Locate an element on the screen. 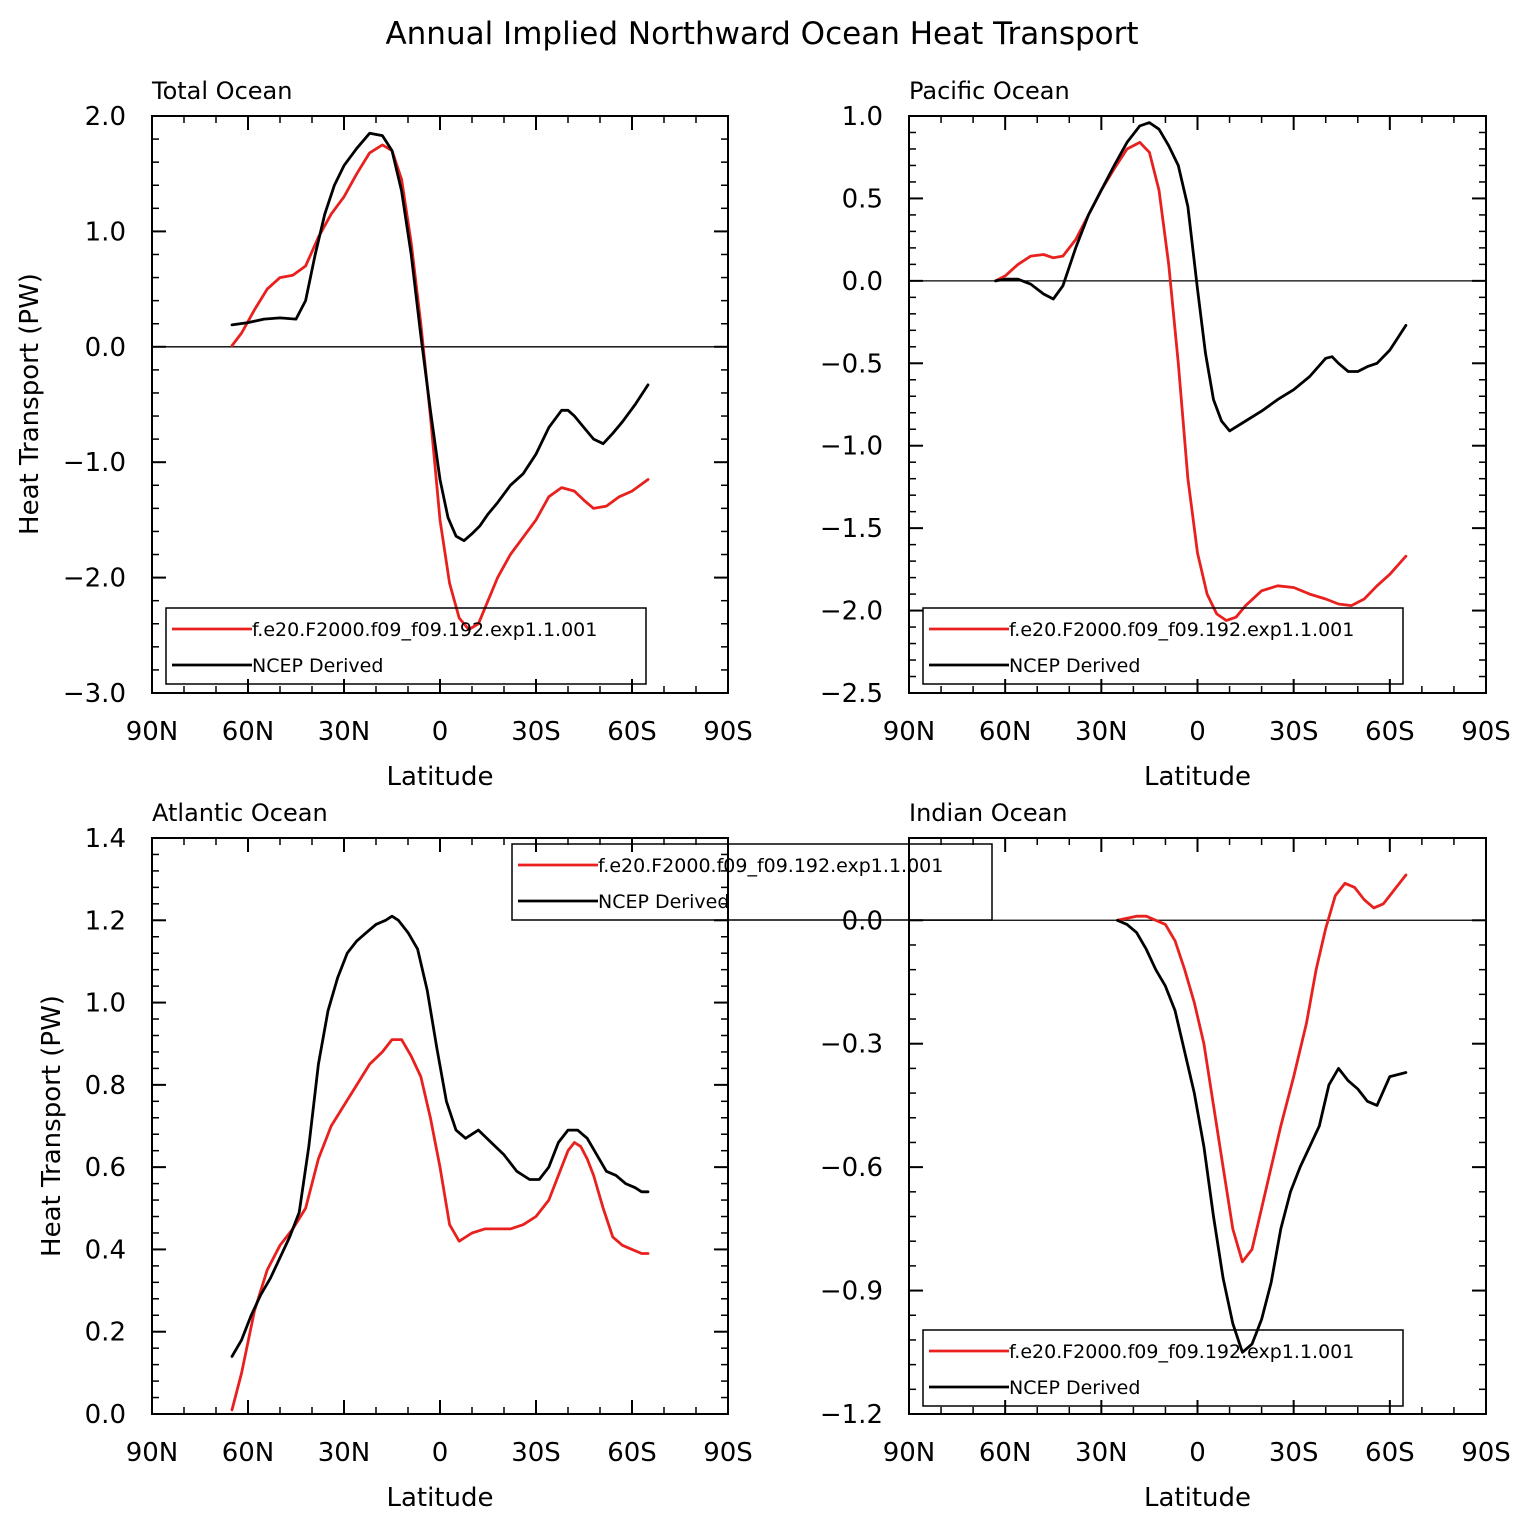 This screenshot has height=1514, width=1524. panel-title: Pacific Ocean is located at coordinates (989, 91).